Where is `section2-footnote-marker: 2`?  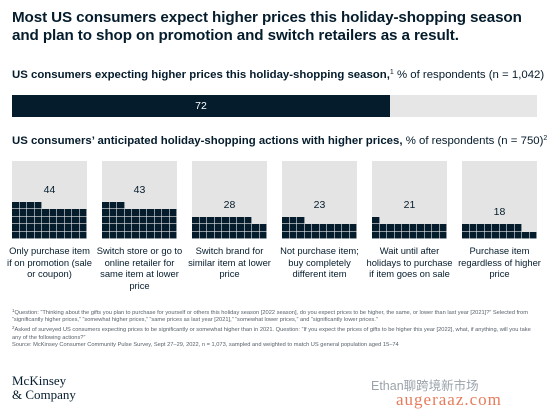
section2-footnote-marker: 2 is located at coordinates (545, 138).